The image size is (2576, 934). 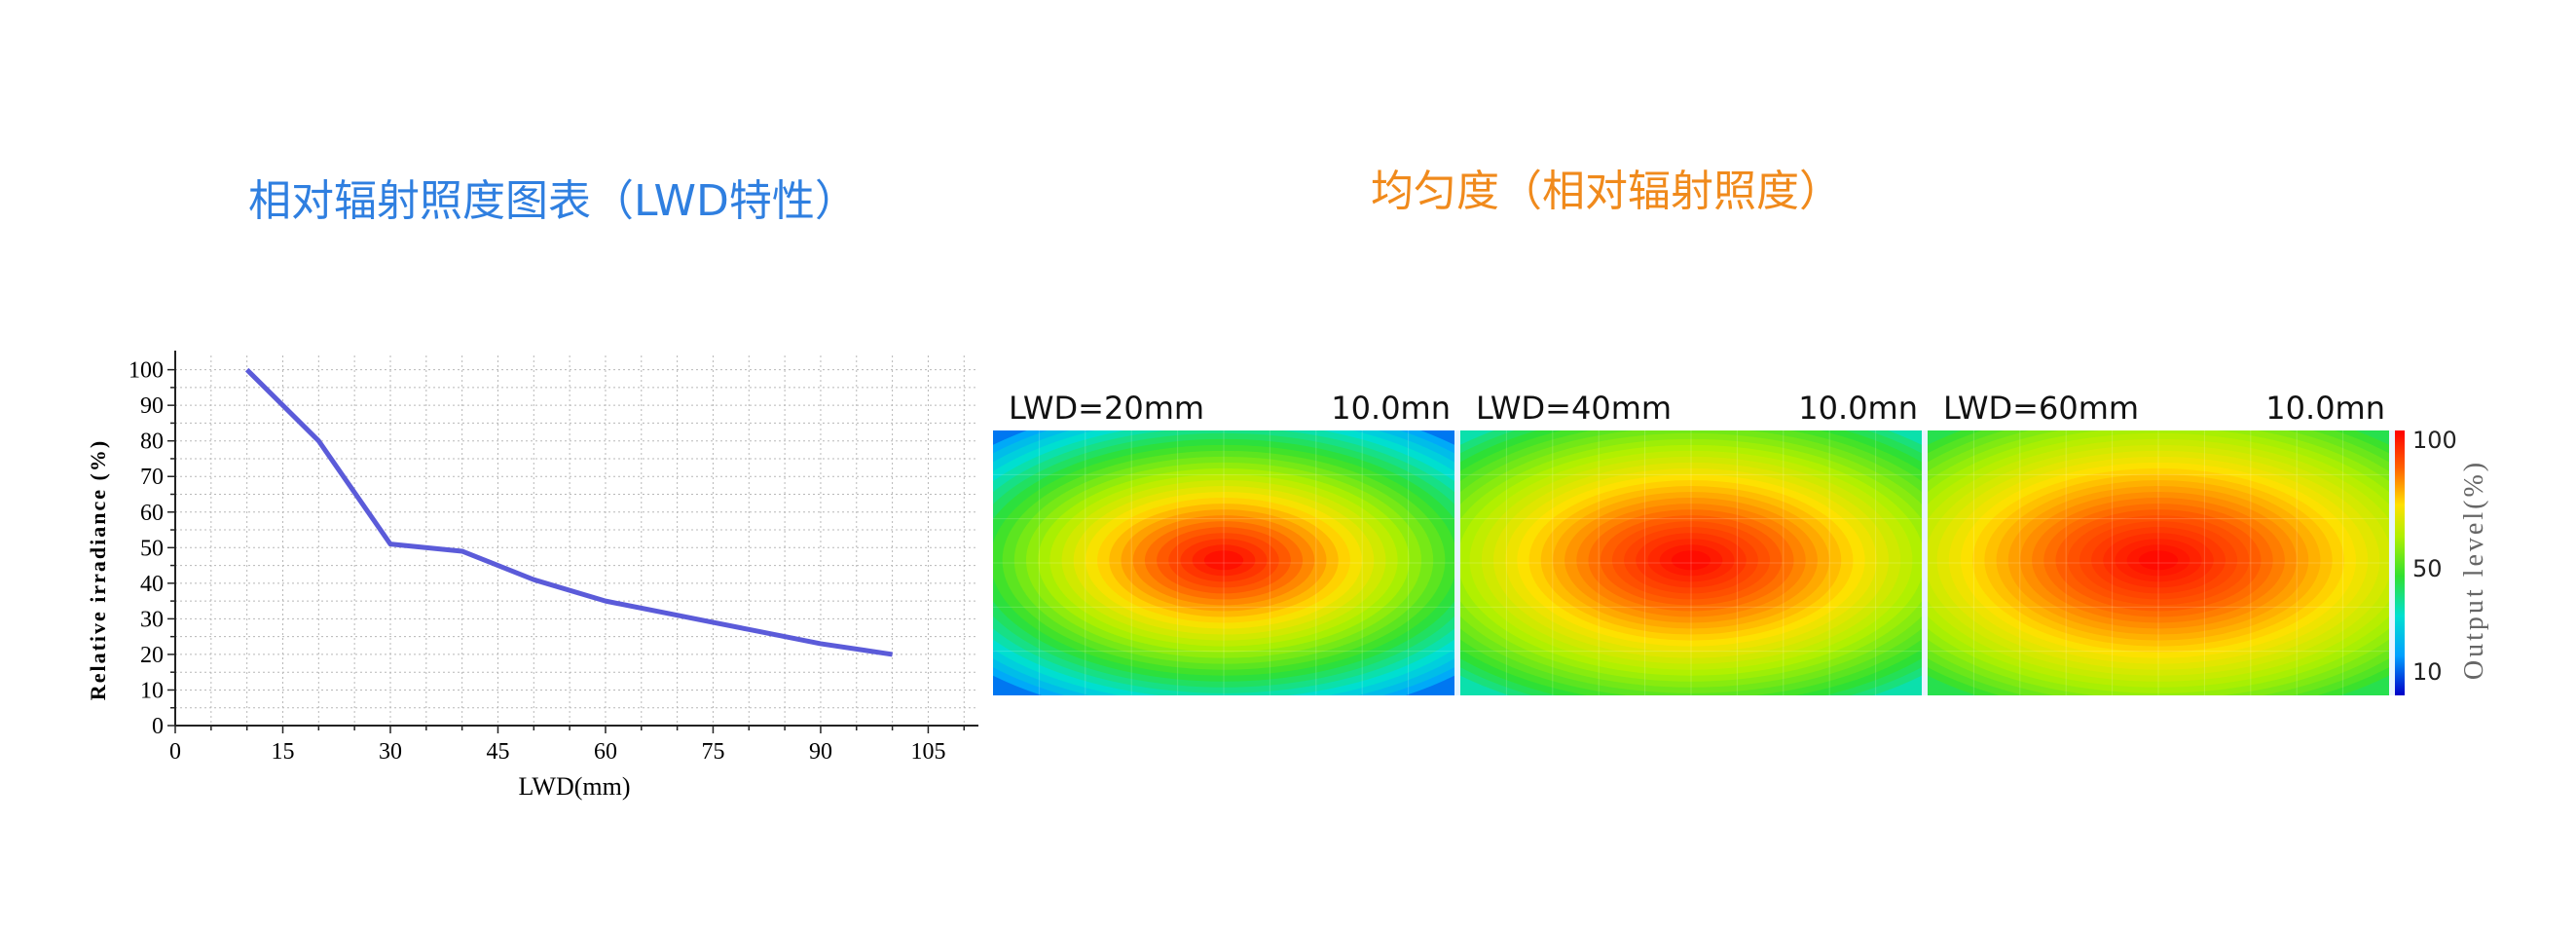 I want to click on y-tick-label: 80, so click(x=152, y=442).